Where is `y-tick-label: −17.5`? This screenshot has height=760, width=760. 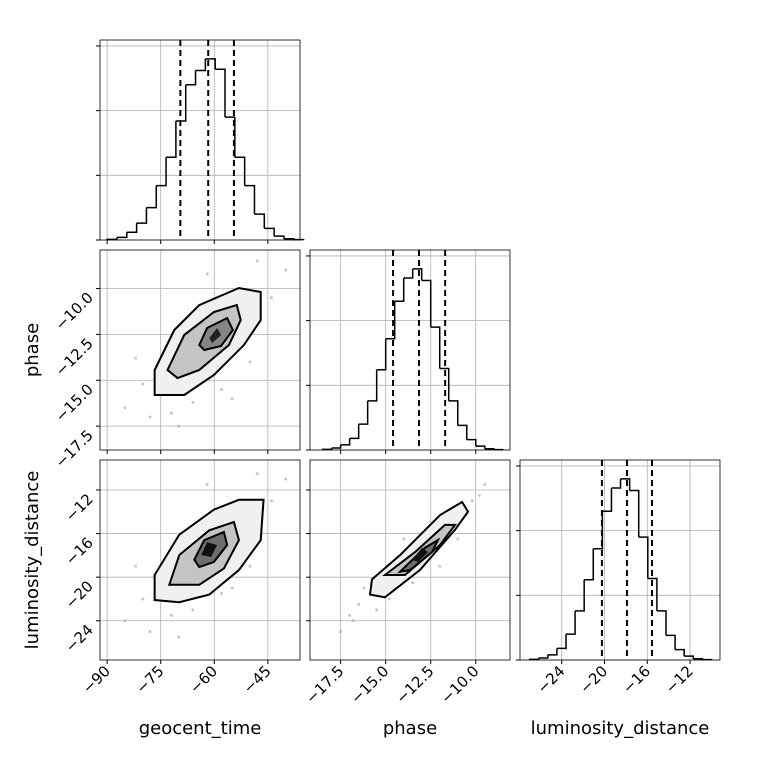
y-tick-label: −17.5 is located at coordinates (74, 448).